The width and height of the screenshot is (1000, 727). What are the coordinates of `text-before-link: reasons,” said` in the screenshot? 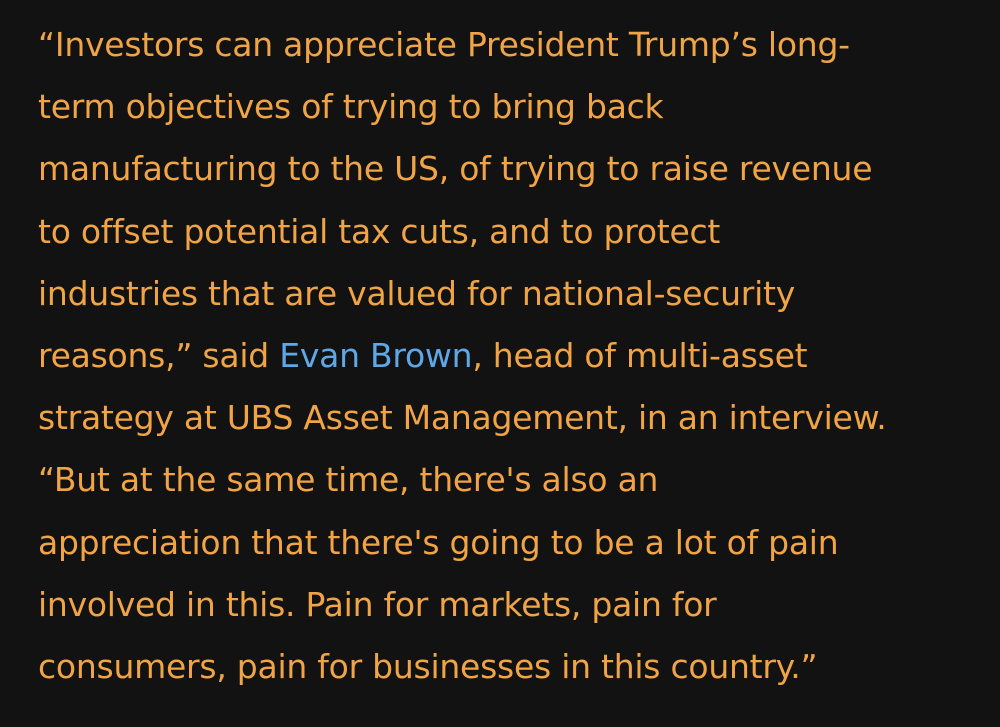 It's located at (159, 356).